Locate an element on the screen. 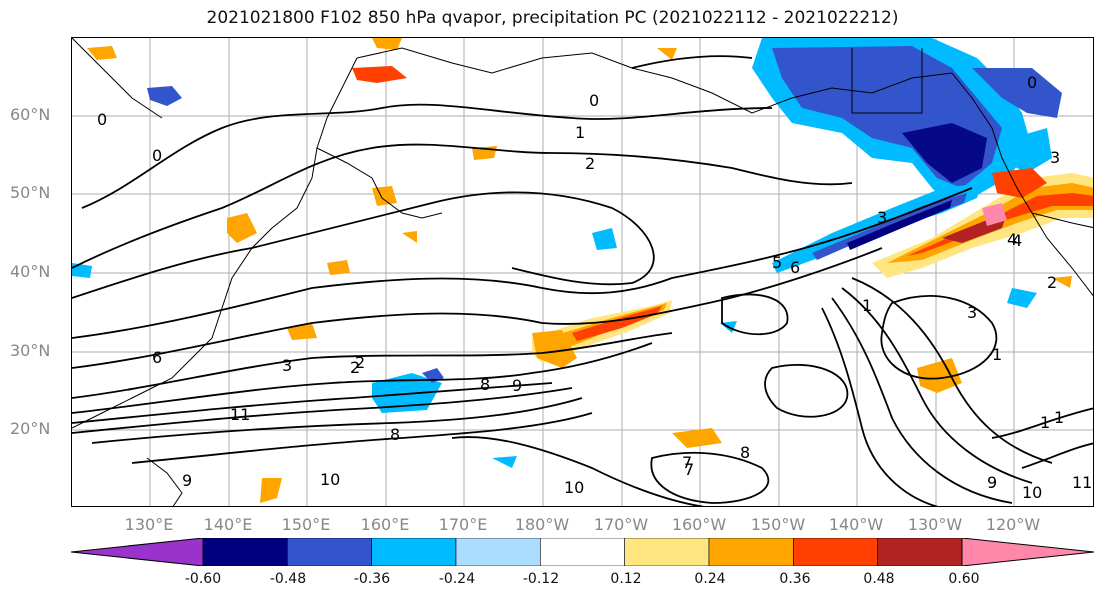  lat-label-30n: 30°N is located at coordinates (30, 350).